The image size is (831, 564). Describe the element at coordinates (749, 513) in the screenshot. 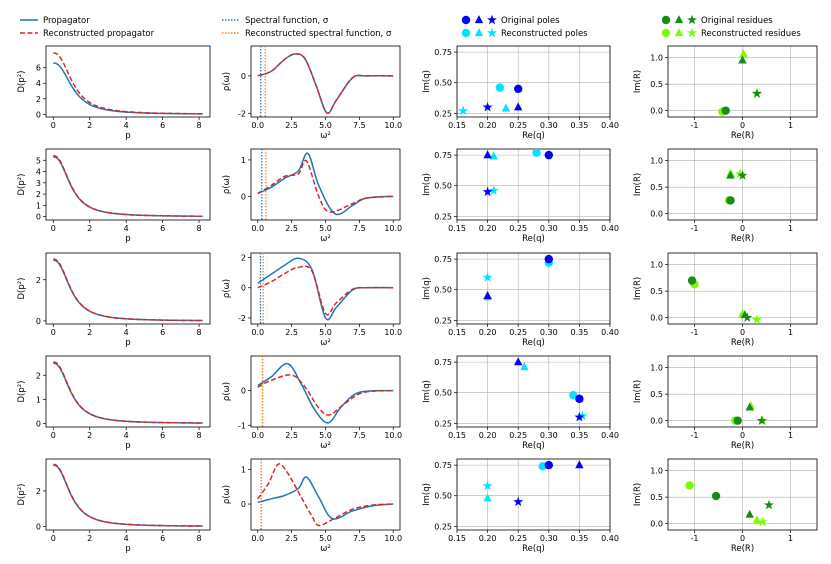

I see `original-residue-triangle` at that location.